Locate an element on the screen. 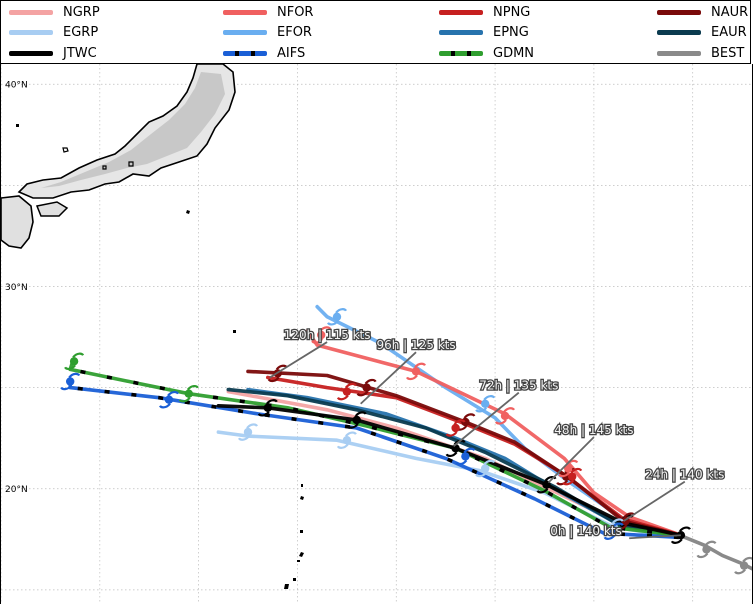 The image size is (753, 604). legend-label: AIFS is located at coordinates (291, 53).